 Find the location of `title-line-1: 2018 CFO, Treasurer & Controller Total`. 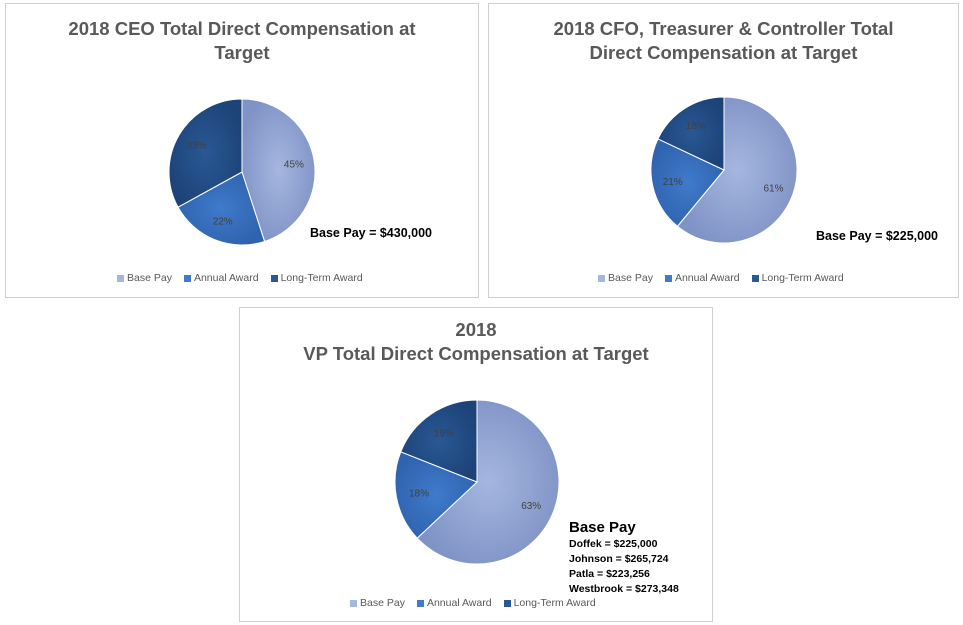

title-line-1: 2018 CFO, Treasurer & Controller Total is located at coordinates (723, 28).